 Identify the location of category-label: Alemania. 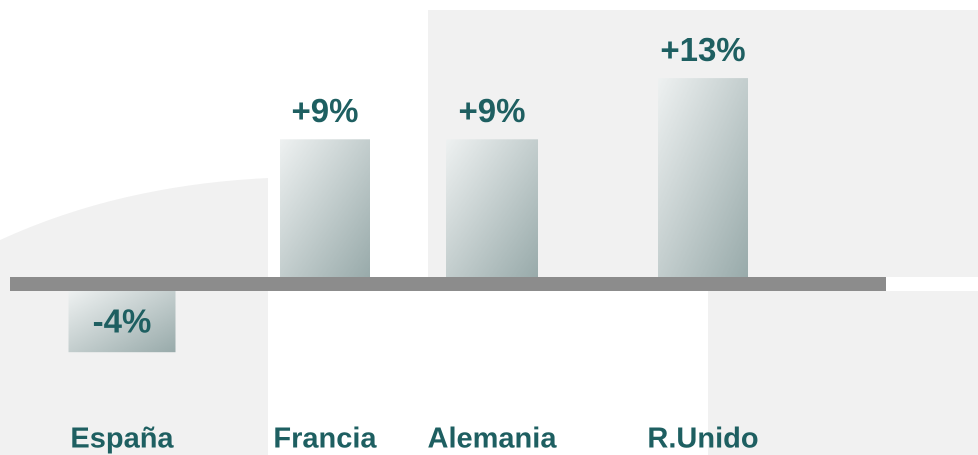
(493, 439).